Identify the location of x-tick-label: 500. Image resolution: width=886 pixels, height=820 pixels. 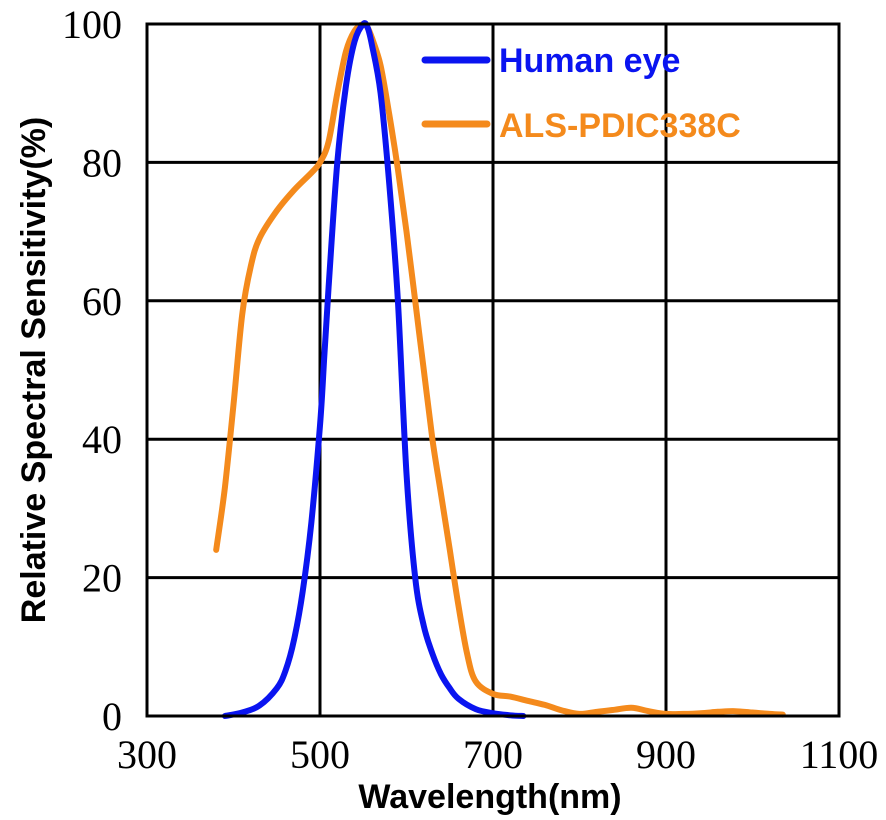
(320, 754).